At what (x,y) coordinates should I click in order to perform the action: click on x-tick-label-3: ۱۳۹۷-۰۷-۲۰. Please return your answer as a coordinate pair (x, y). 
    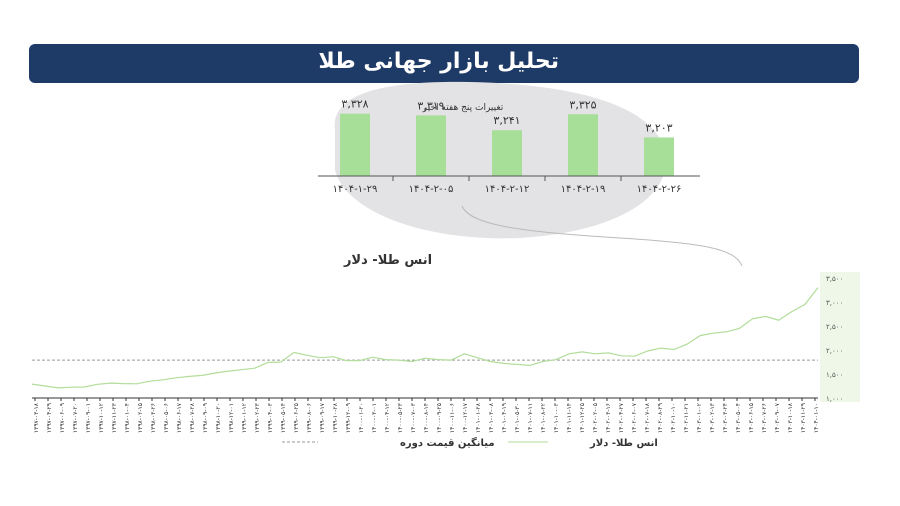
    Looking at the image, I should click on (75, 418).